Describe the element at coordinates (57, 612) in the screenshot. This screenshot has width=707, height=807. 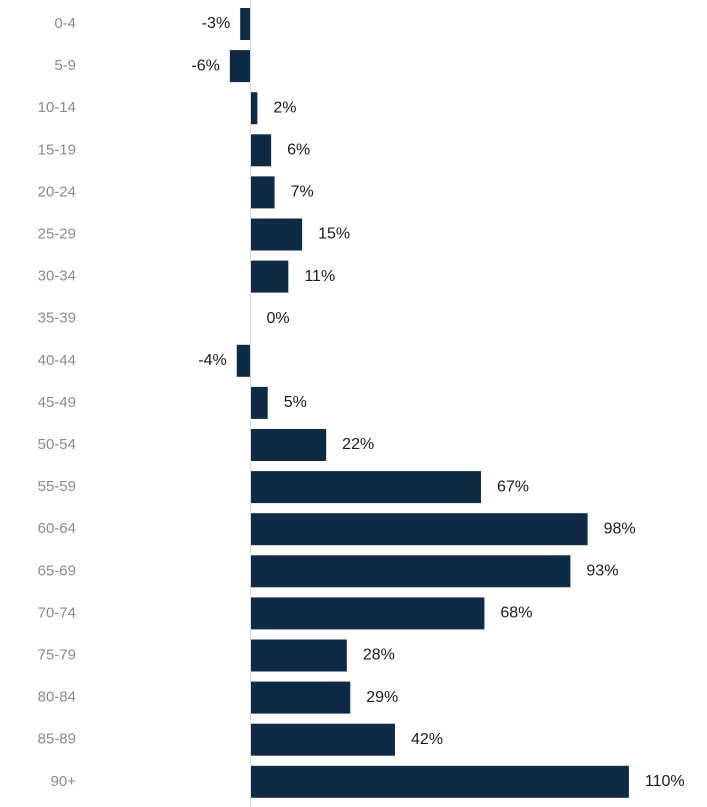
I see `category-label: 70-74` at that location.